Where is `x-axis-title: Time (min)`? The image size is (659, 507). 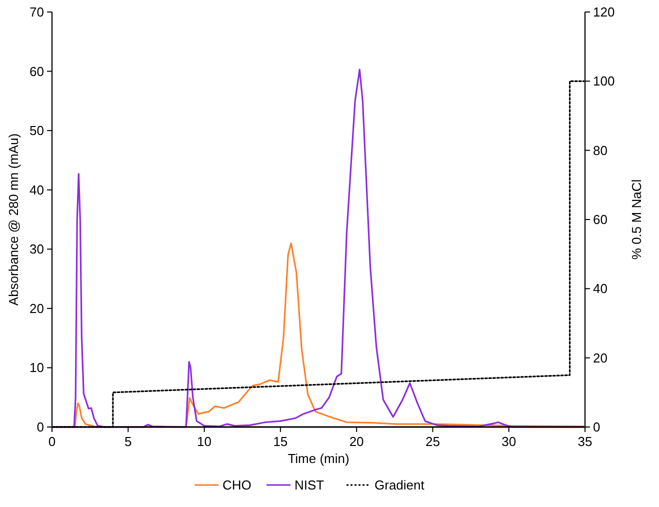 x-axis-title: Time (min) is located at coordinates (319, 458).